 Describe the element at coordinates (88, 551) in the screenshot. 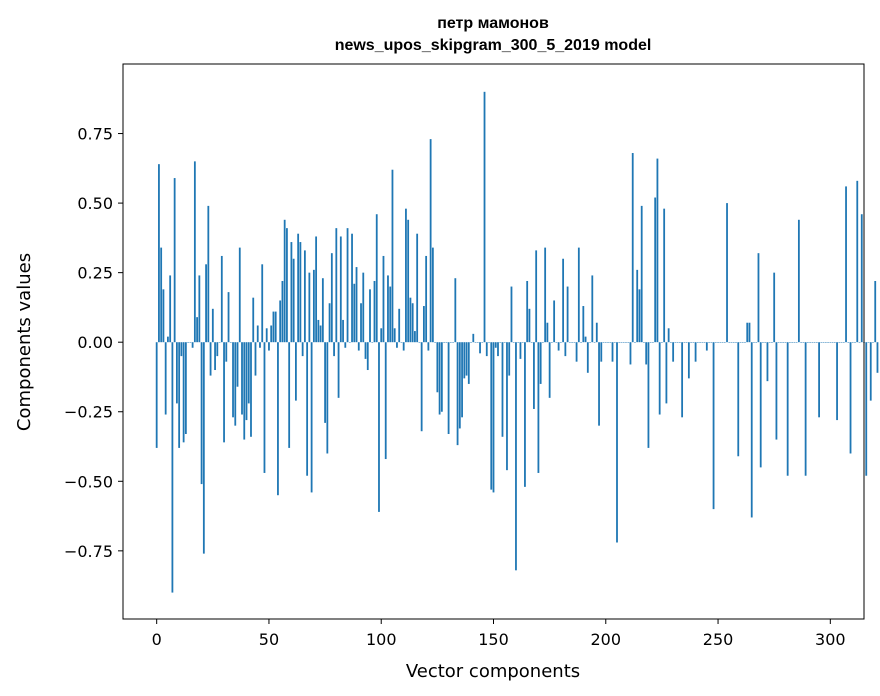

I see `y-tick-label: −0.75` at that location.